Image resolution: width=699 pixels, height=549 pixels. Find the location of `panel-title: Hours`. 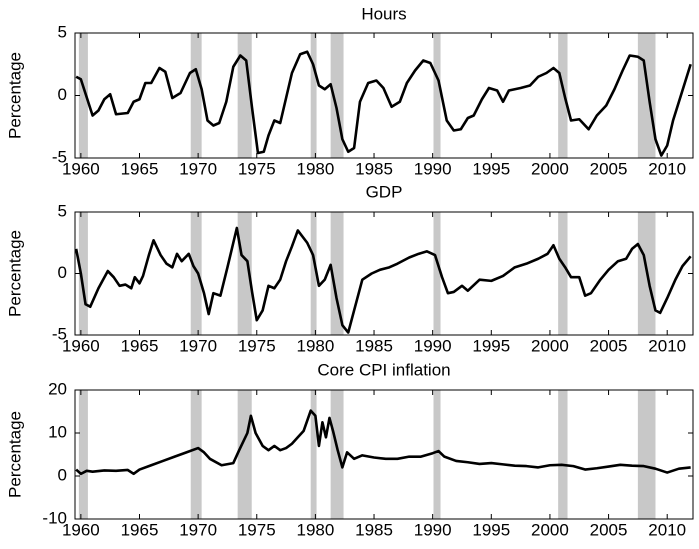

panel-title: Hours is located at coordinates (383, 13).